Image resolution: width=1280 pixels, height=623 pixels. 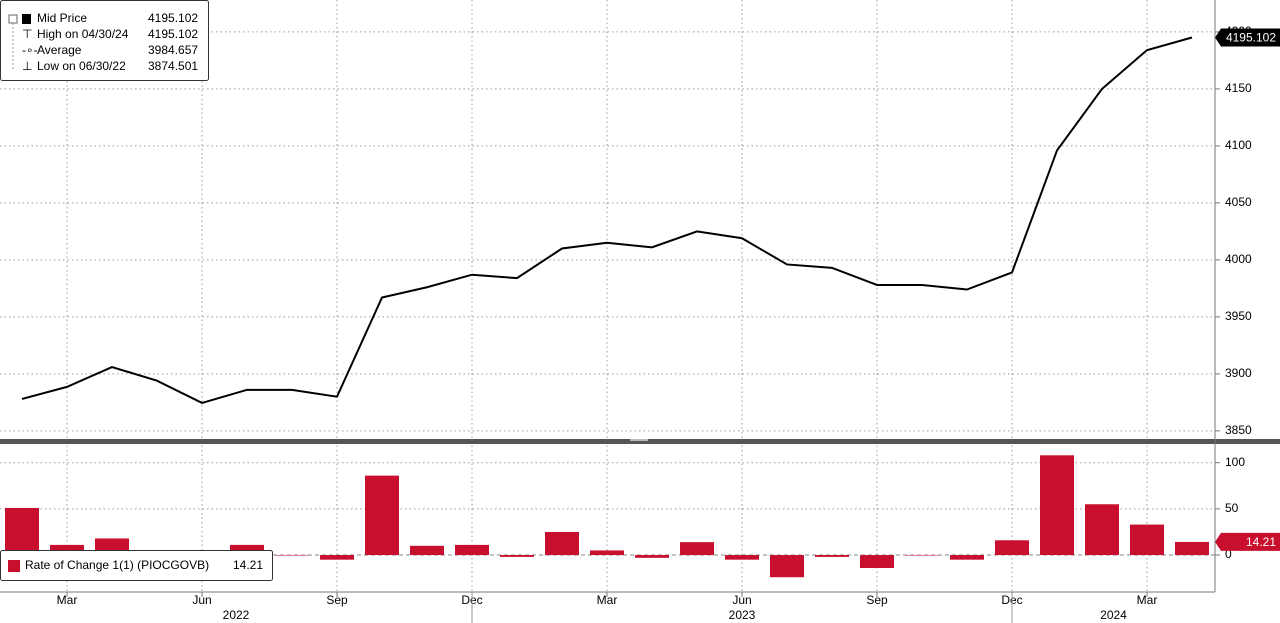 What do you see at coordinates (1261, 542) in the screenshot?
I see `last-value-label: 14.21` at bounding box center [1261, 542].